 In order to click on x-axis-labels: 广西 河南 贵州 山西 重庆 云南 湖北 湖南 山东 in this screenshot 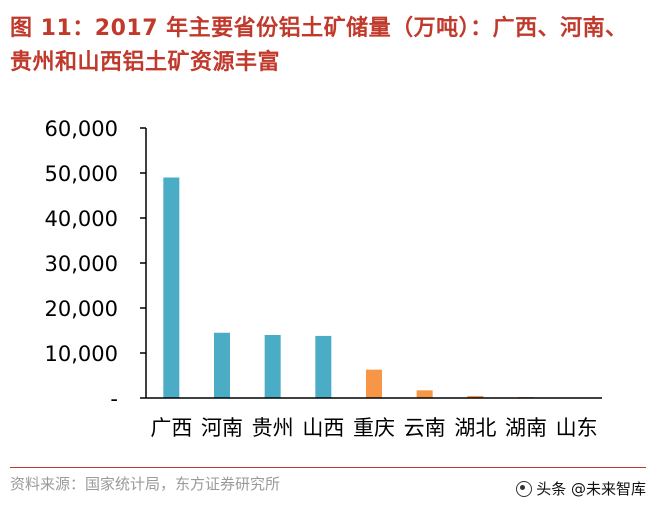, I will do `click(373, 428)`.